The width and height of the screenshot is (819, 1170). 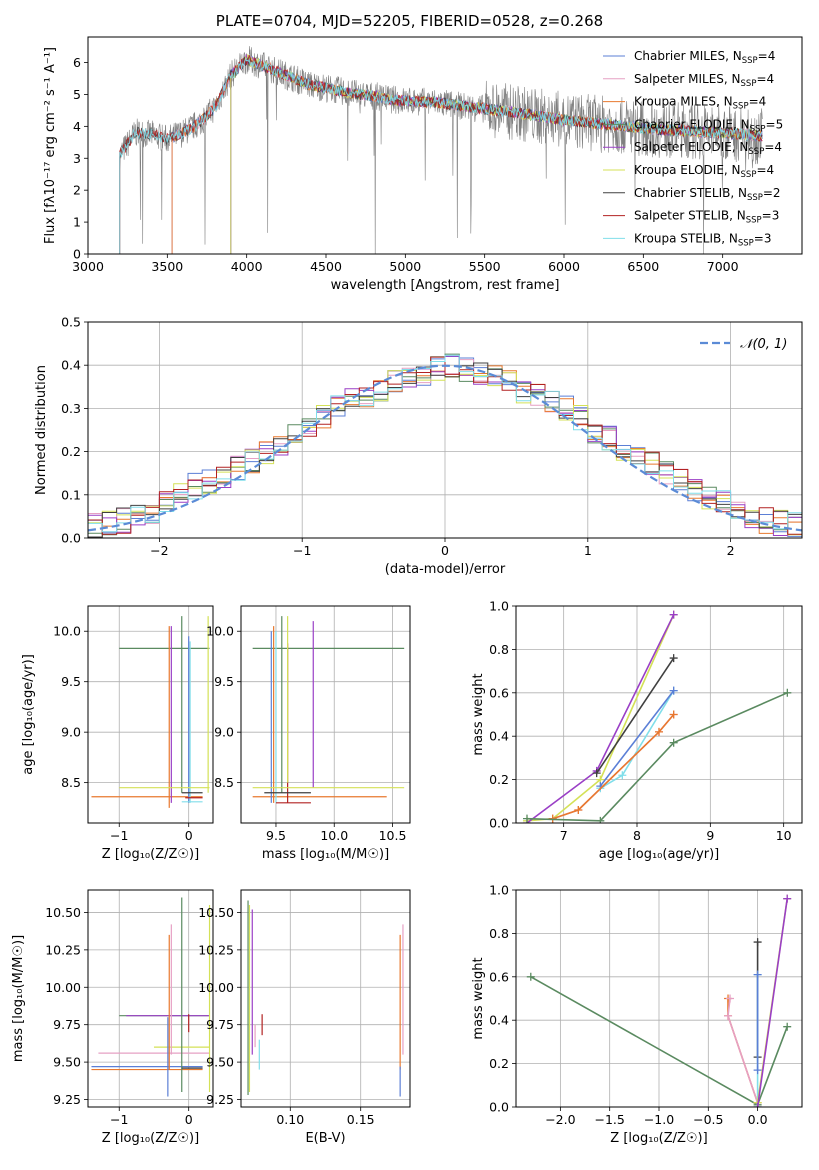 I want to click on y-axis-label: Flux [fλ10⁻¹⁷ erg cm⁻² s⁻¹ A⁻¹], so click(x=50, y=145).